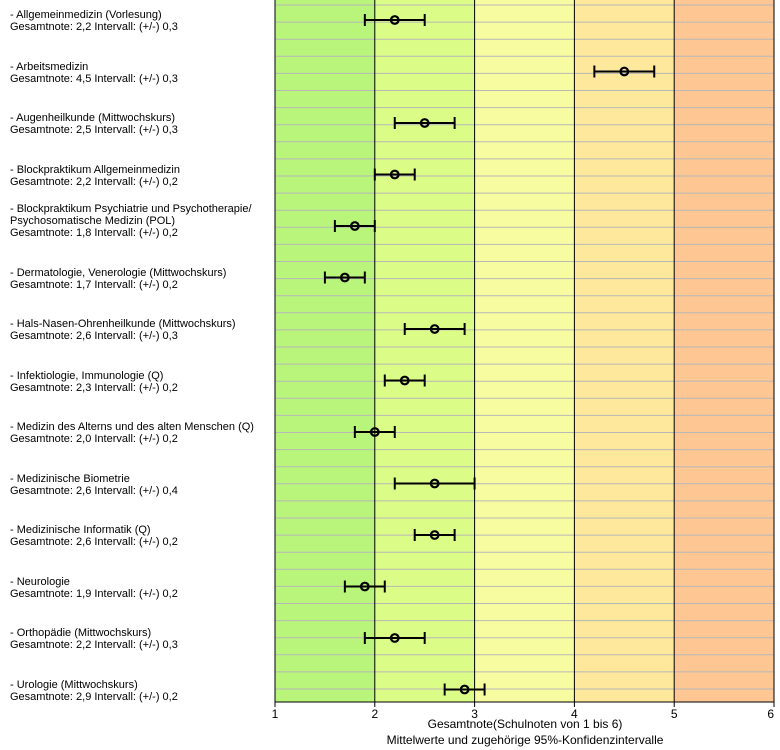  I want to click on x-tick-label: 5, so click(674, 714).